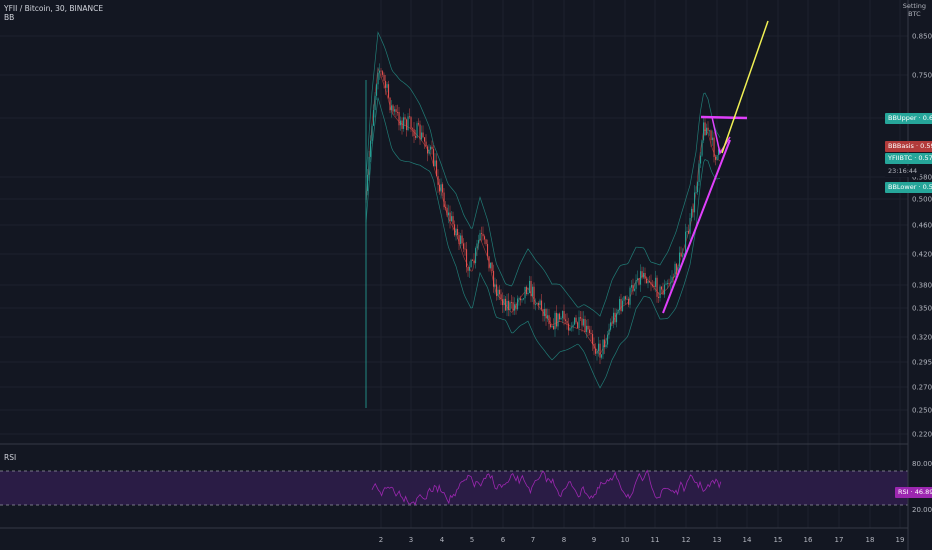 The image size is (932, 550). I want to click on time-tick-label: 9, so click(594, 540).